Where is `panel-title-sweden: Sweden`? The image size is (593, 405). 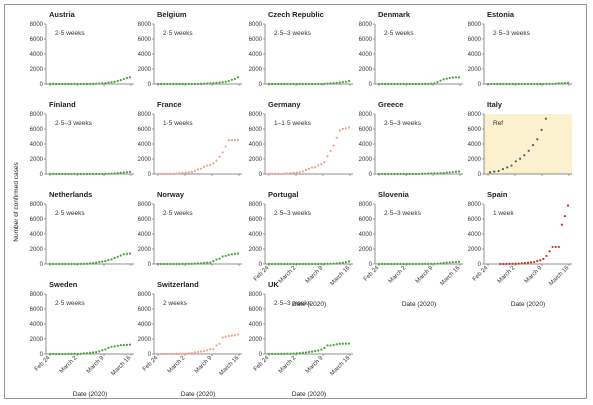 panel-title-sweden: Sweden is located at coordinates (63, 284).